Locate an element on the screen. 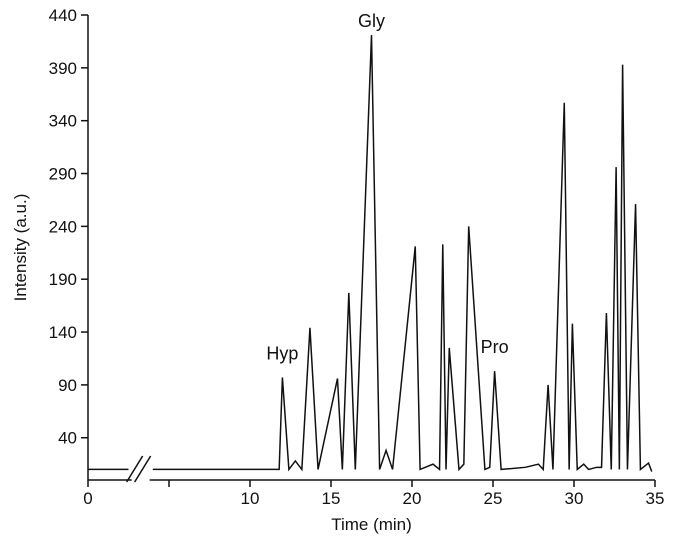 Image resolution: width=682 pixels, height=537 pixels. y-tick-label: 240 is located at coordinates (63, 226).